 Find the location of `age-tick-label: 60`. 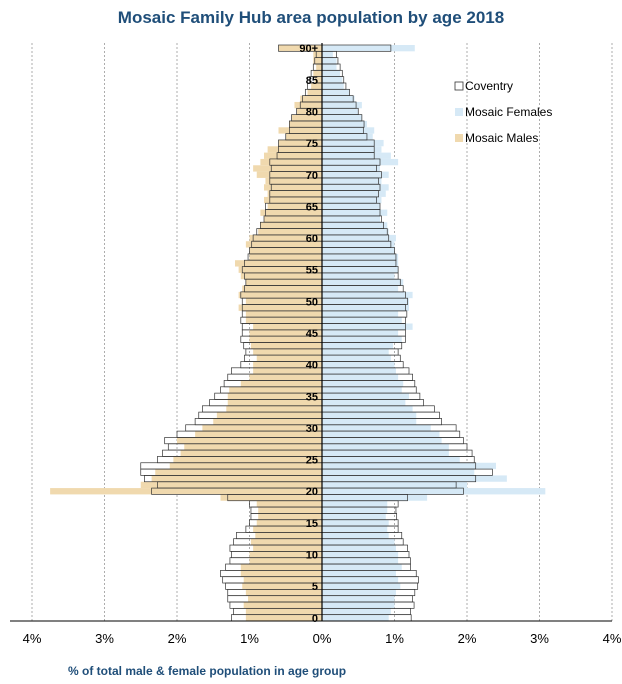

age-tick-label: 60 is located at coordinates (312, 239).